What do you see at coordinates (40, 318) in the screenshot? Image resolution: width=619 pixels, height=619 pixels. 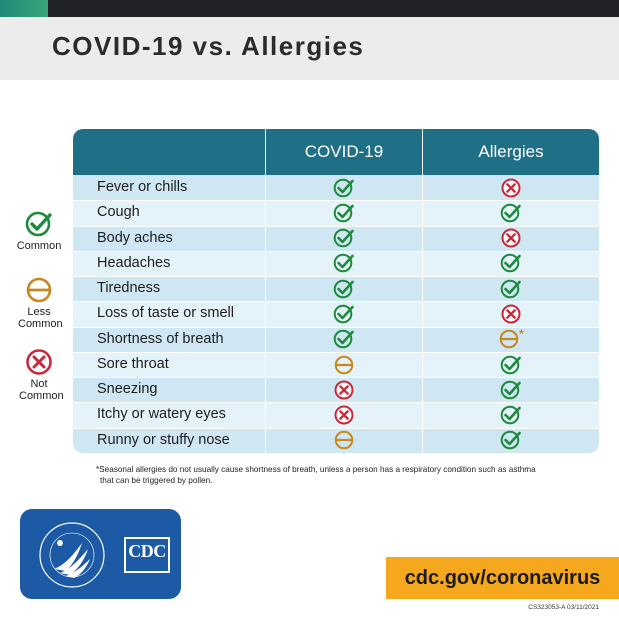 I see `legend-label-less-common: Less Common` at bounding box center [40, 318].